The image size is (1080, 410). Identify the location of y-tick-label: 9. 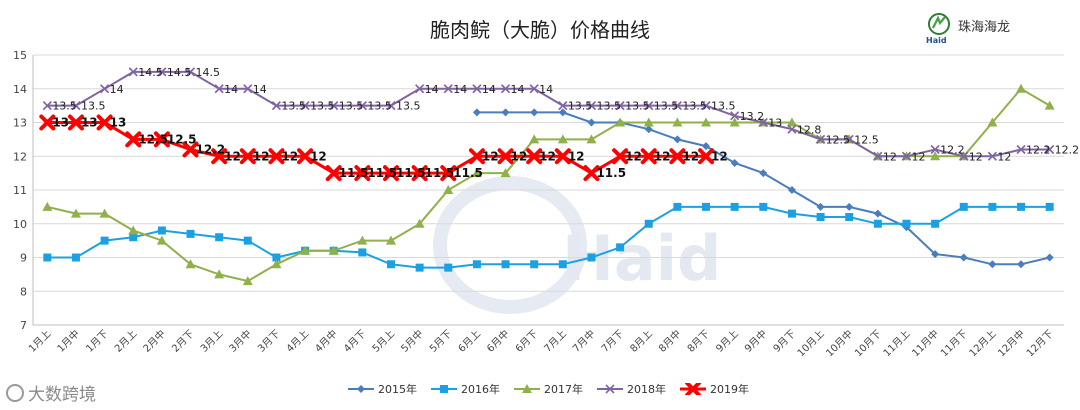
(23, 258).